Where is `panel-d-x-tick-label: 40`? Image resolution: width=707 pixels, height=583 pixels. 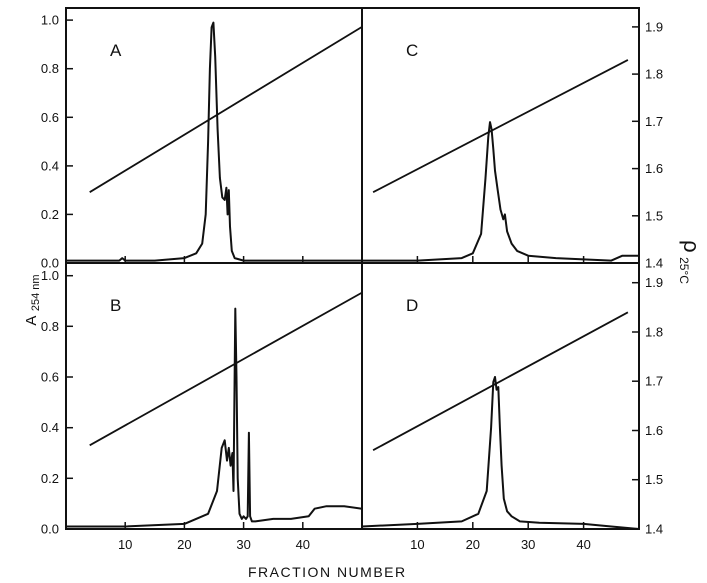 panel-d-x-tick-label: 40 is located at coordinates (583, 544).